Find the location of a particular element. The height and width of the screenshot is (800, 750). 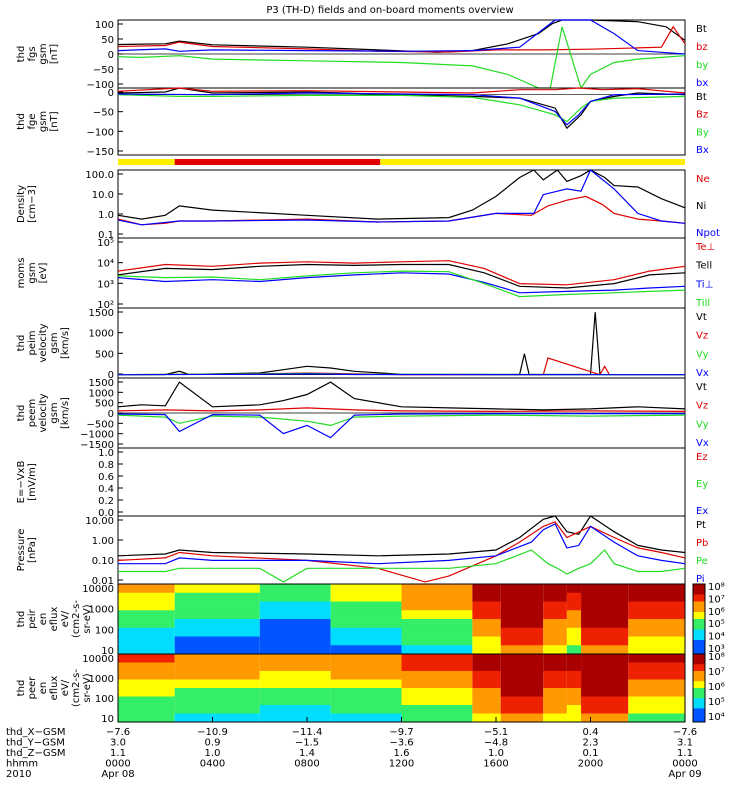

series-line-fgs-bz is located at coordinates (401, 39).